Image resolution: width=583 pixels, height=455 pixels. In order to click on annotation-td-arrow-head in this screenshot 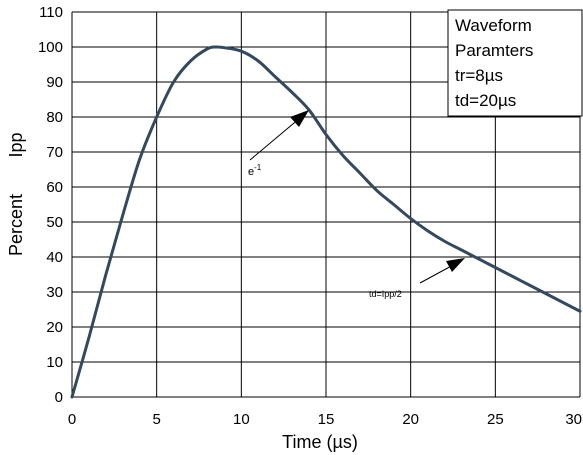, I will do `click(455, 265)`.